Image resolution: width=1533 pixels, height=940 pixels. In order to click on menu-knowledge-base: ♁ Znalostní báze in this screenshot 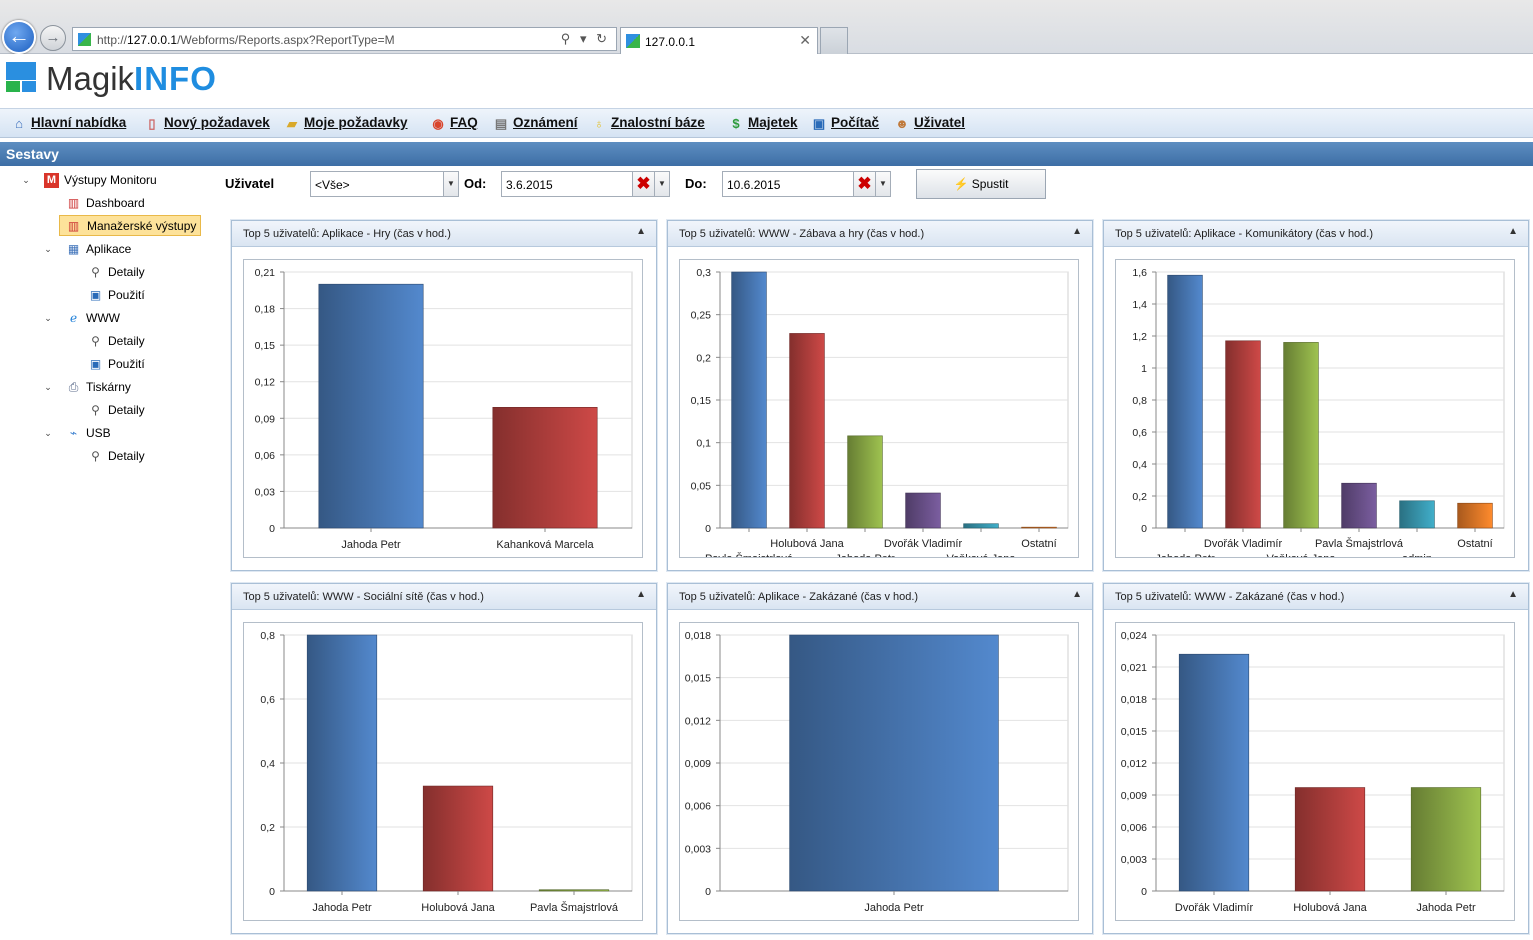, I will do `click(649, 124)`.